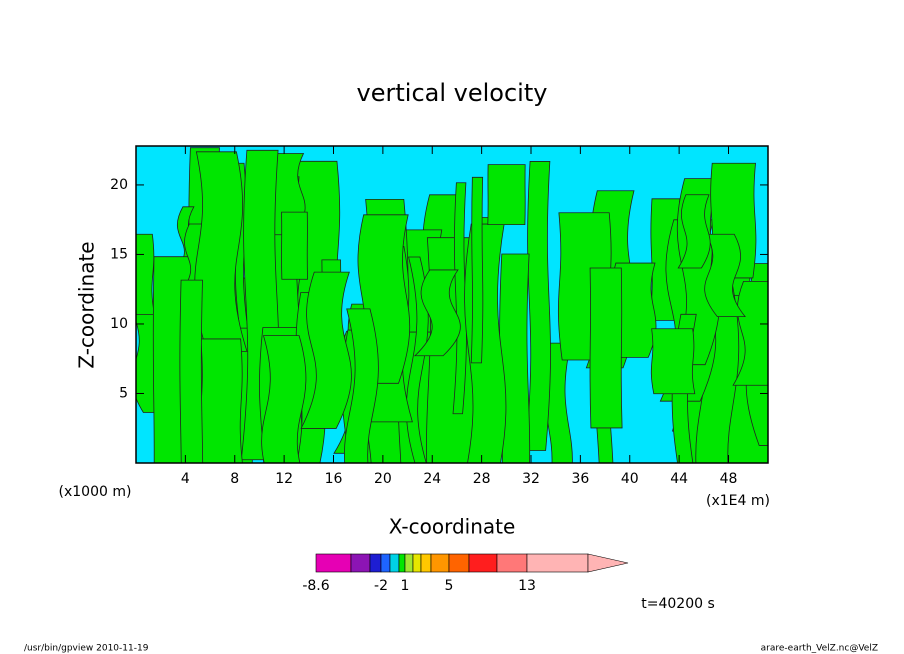 This screenshot has width=904, height=654. What do you see at coordinates (608, 563) in the screenshot?
I see `colorbar-arrow` at bounding box center [608, 563].